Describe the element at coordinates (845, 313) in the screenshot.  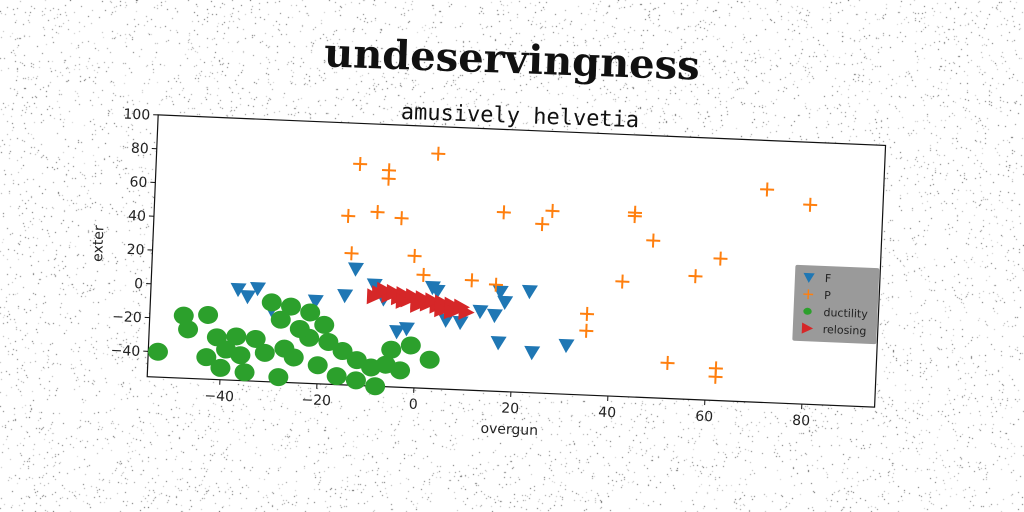
I see `legend-label: ductility` at that location.